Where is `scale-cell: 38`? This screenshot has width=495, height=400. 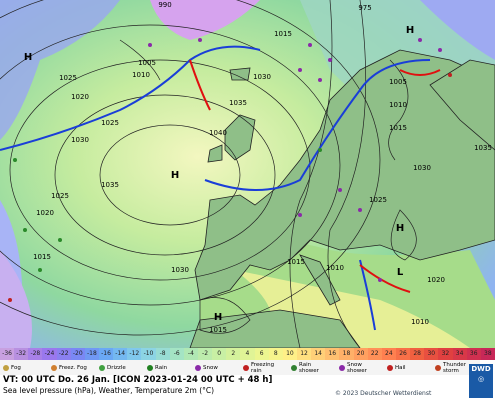
scale-cell: 38 is located at coordinates (487, 354).